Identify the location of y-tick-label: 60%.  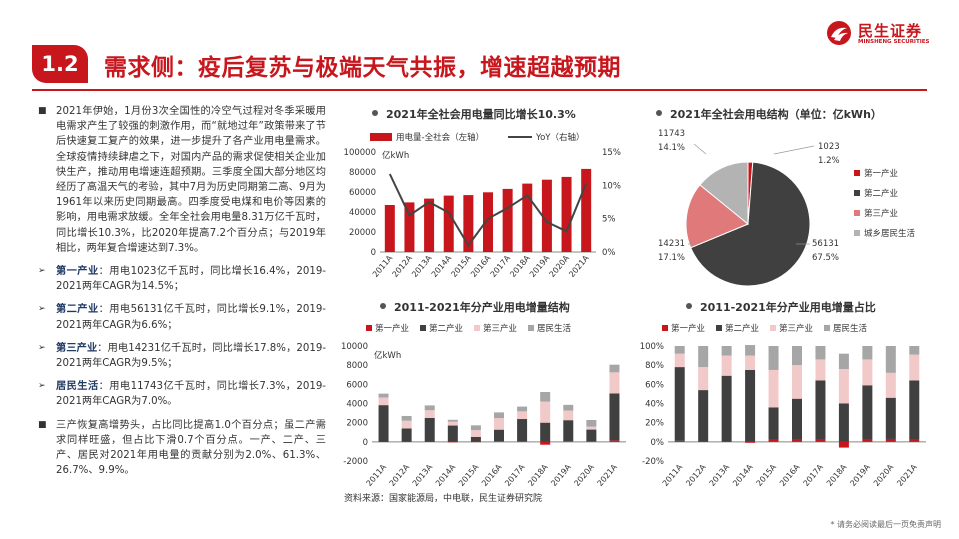
(654, 385).